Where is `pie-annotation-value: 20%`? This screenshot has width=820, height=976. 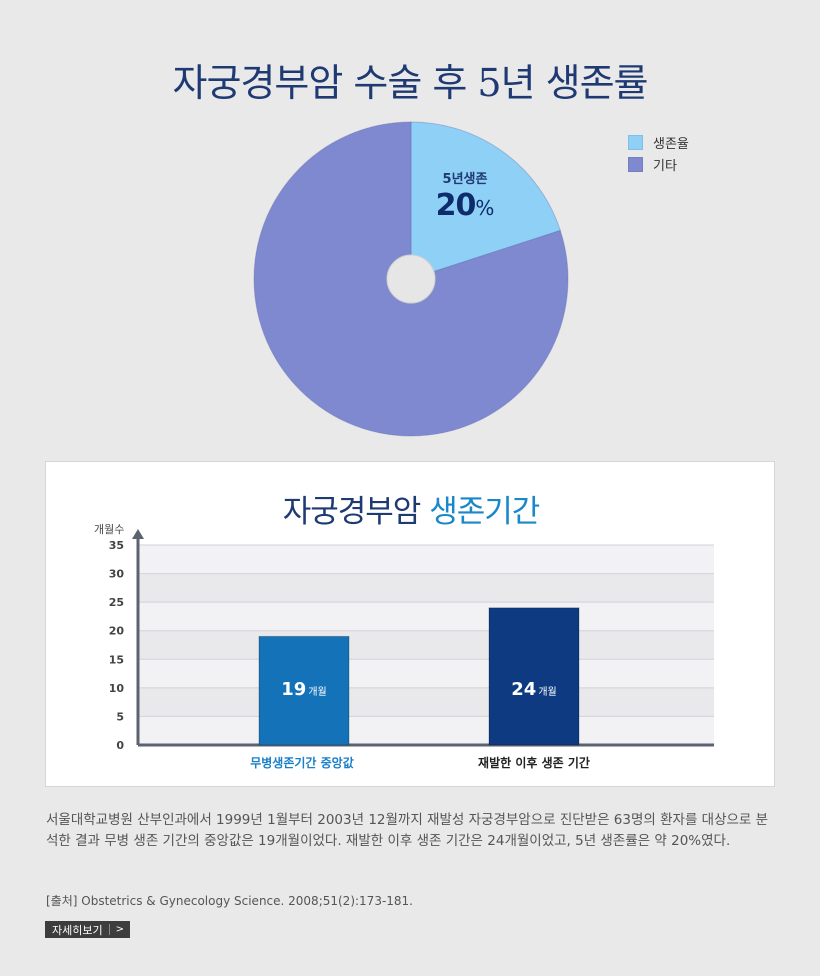
pie-annotation-value: 20% is located at coordinates (465, 205).